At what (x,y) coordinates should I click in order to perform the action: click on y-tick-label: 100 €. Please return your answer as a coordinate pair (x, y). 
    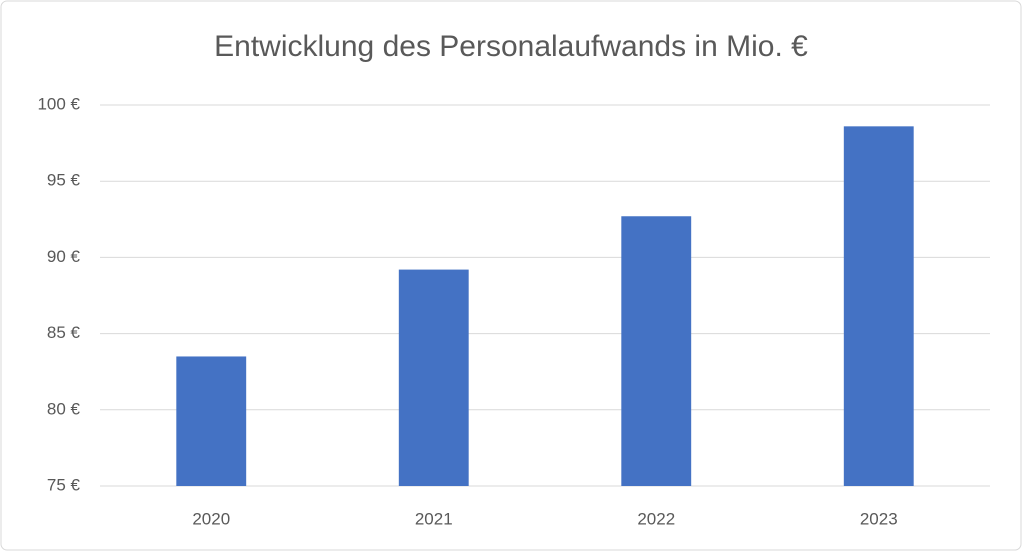
    Looking at the image, I should click on (58, 103).